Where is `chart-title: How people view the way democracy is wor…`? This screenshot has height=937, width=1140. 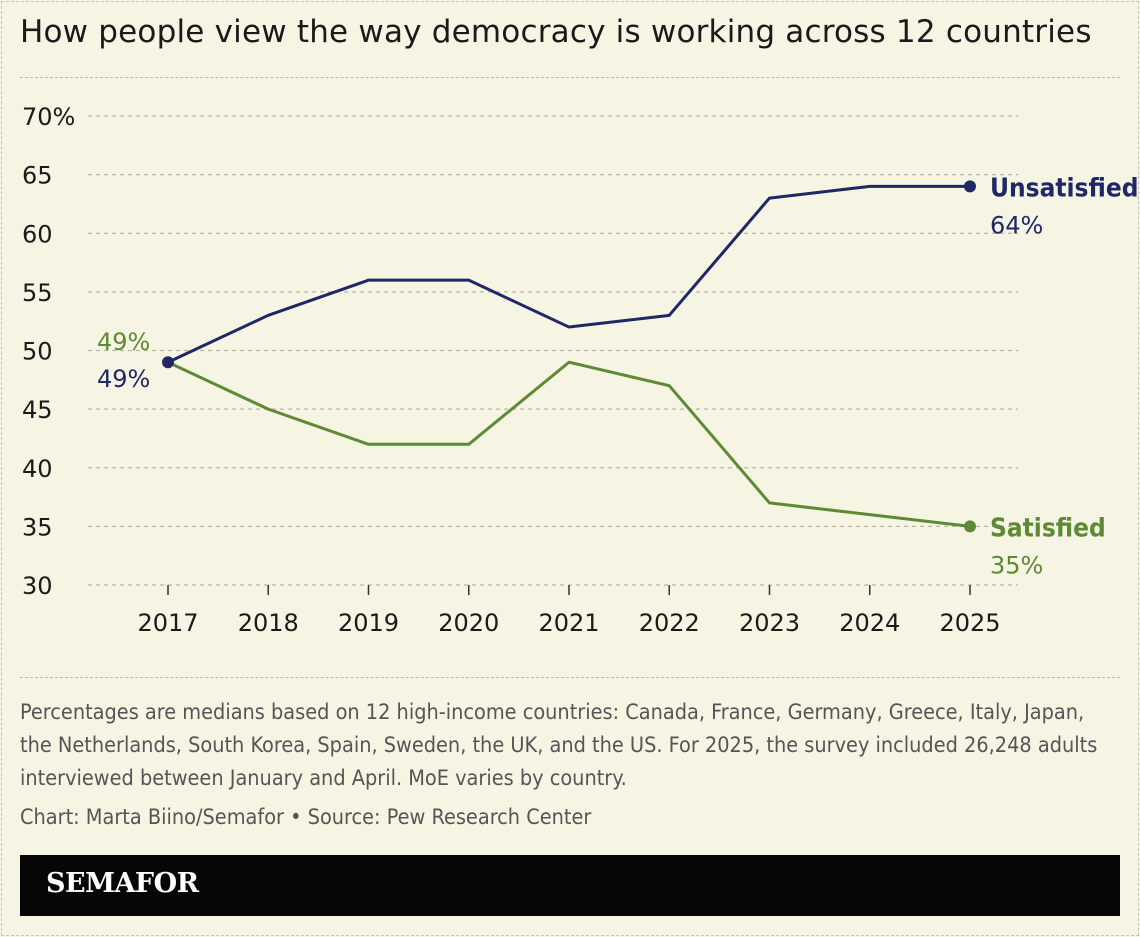
chart-title: How people view the way democracy is wor… is located at coordinates (556, 32).